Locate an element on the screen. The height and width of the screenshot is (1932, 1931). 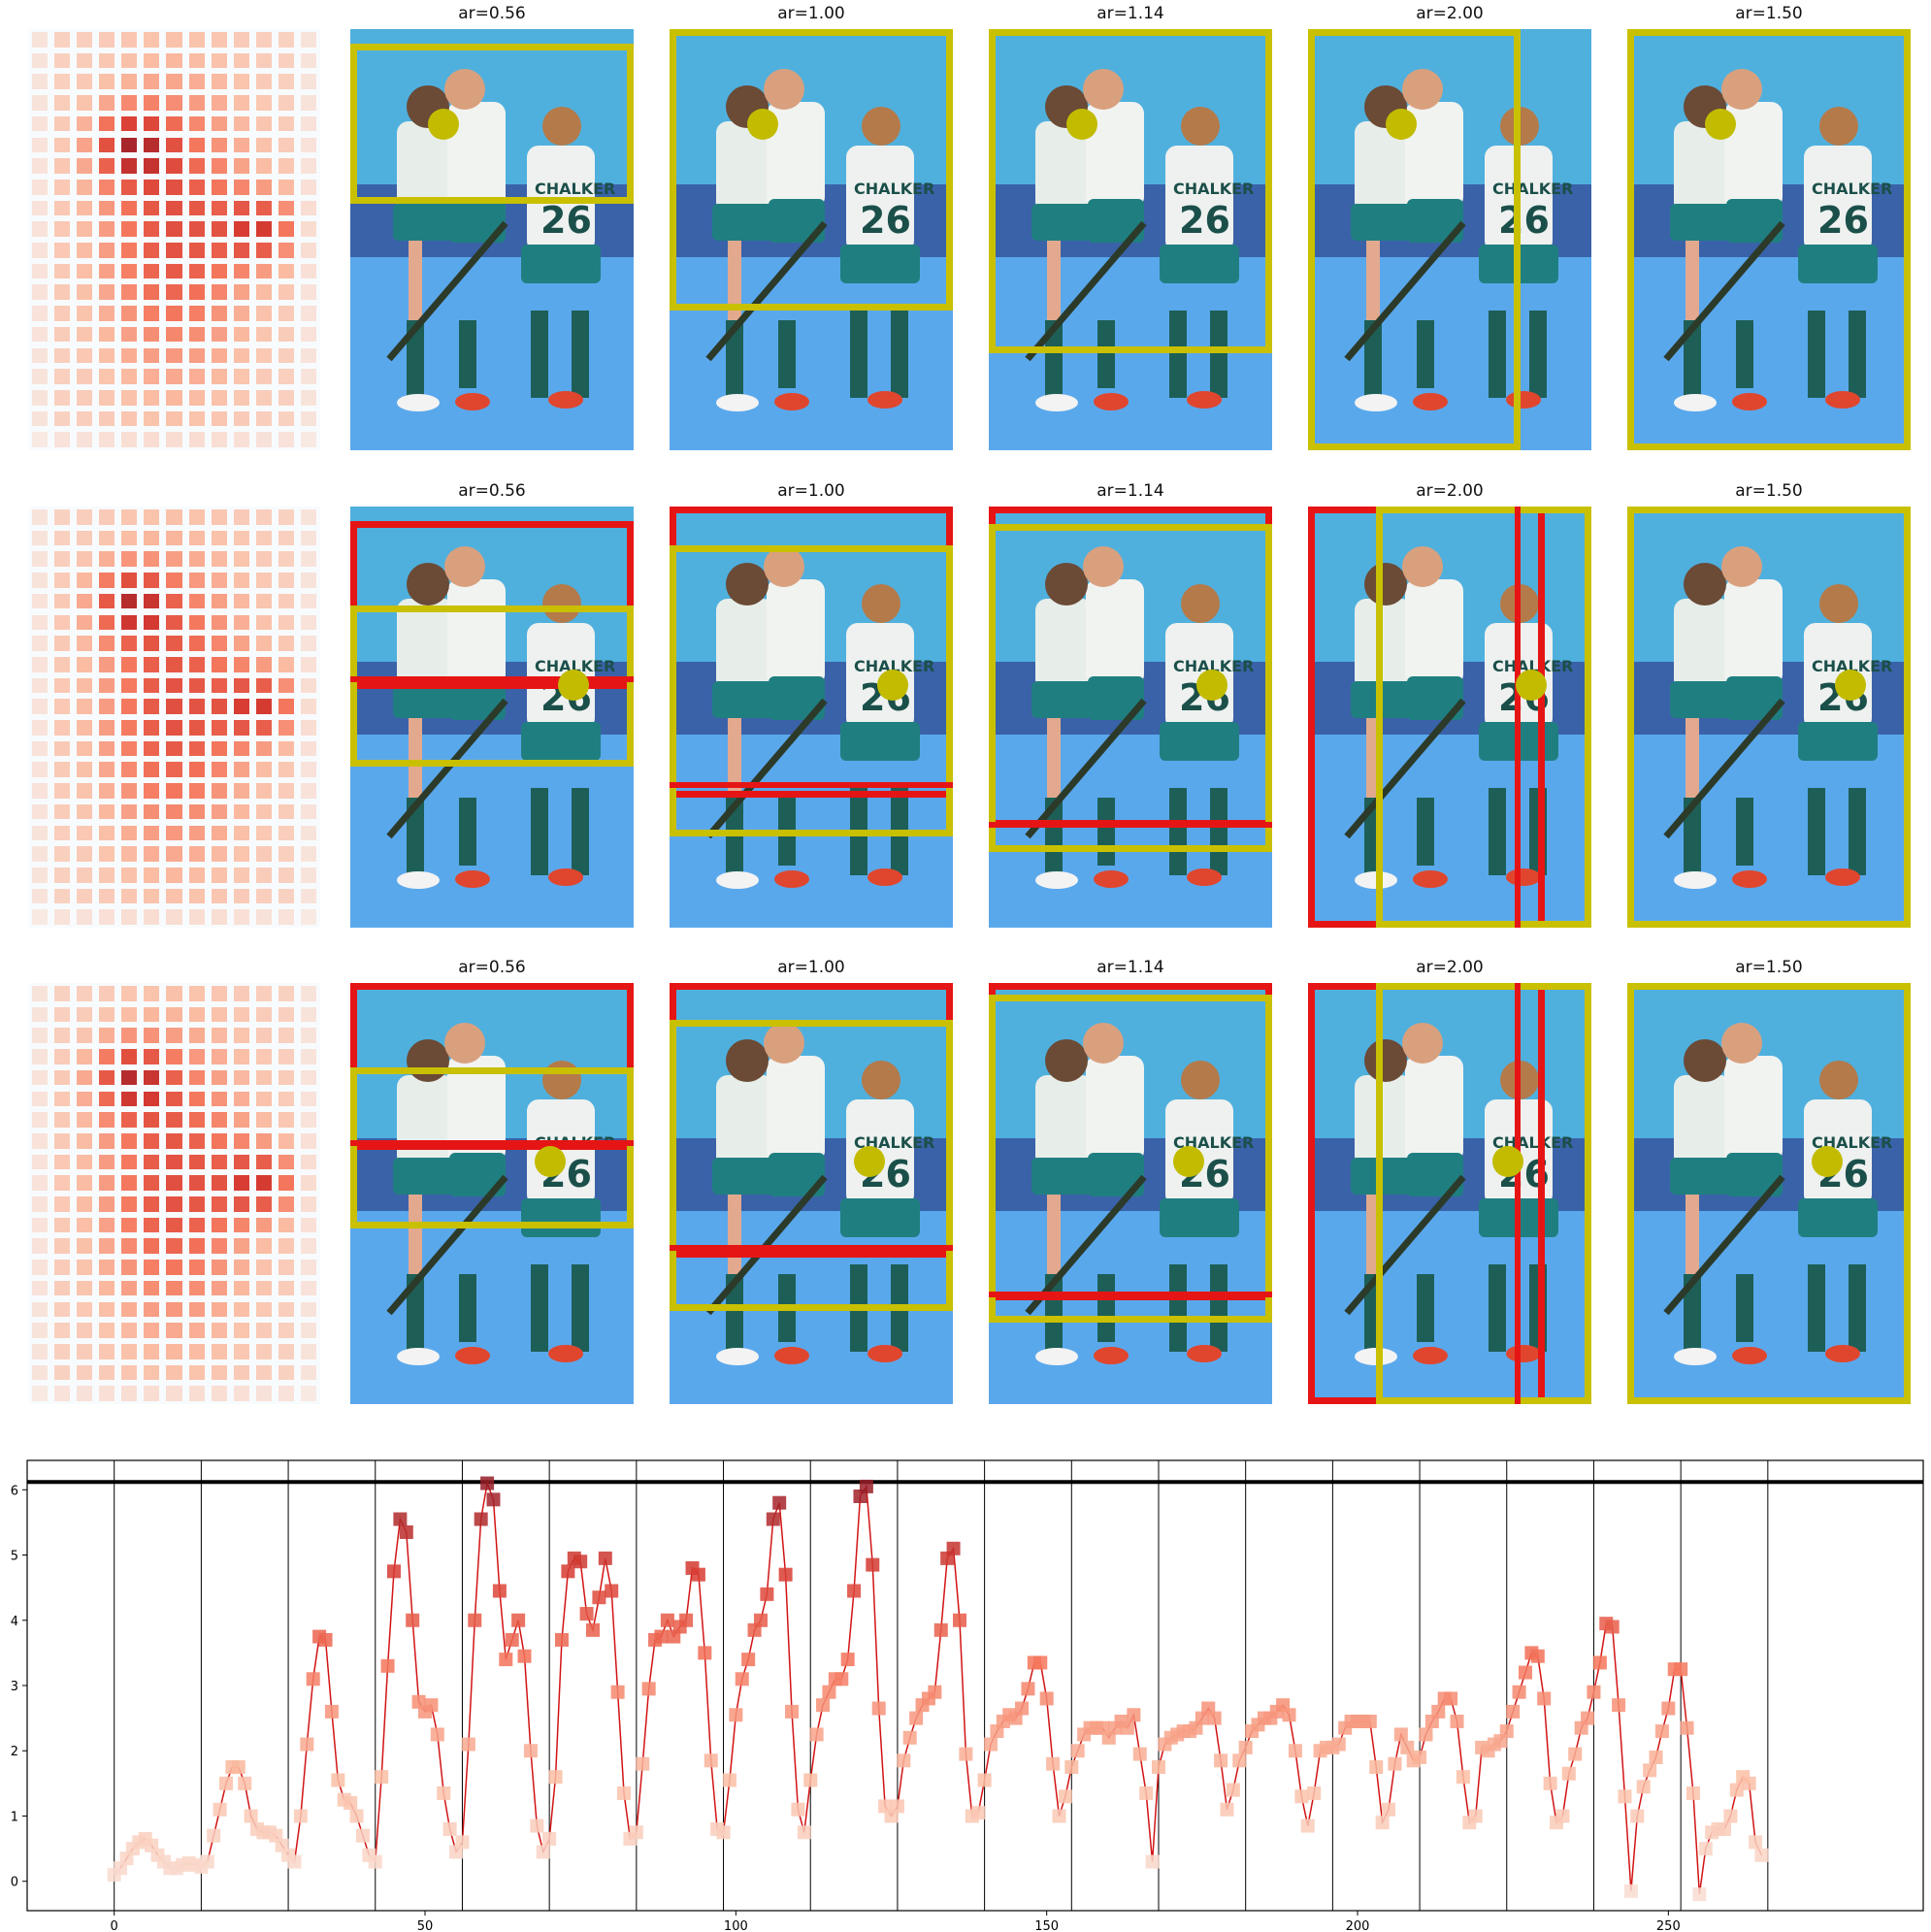
player-center-skirt is located at coordinates (797, 221).